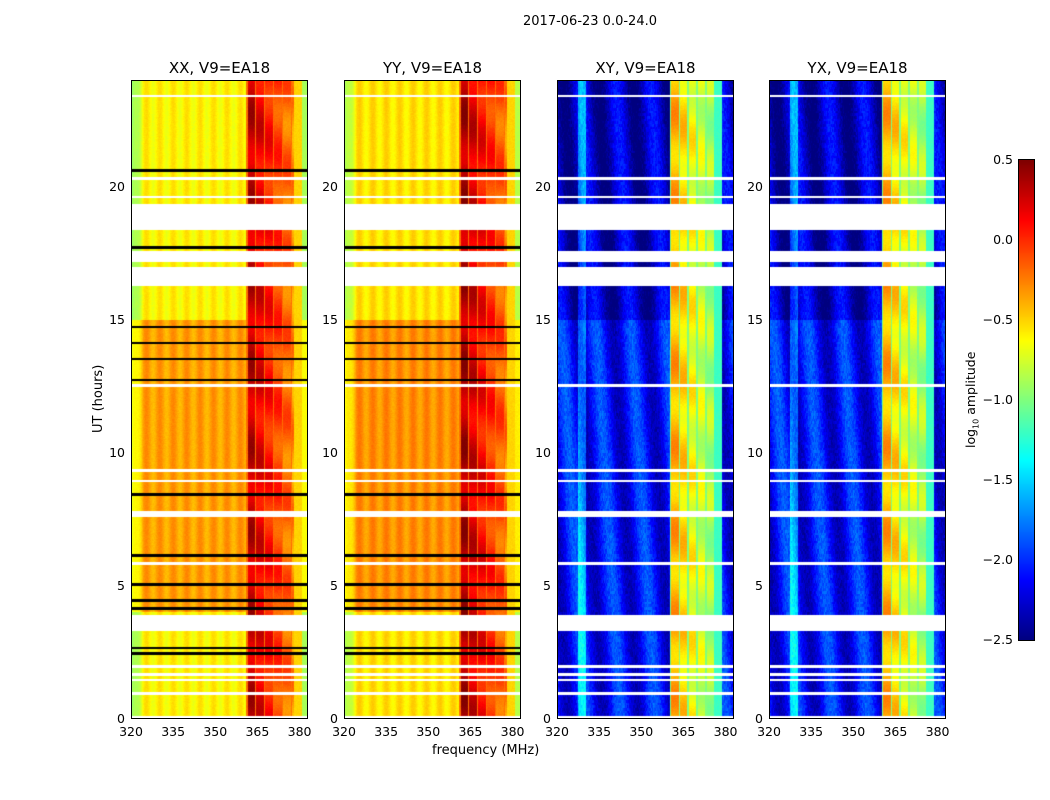  I want to click on colorbar-label-sub: 10, so click(976, 423).